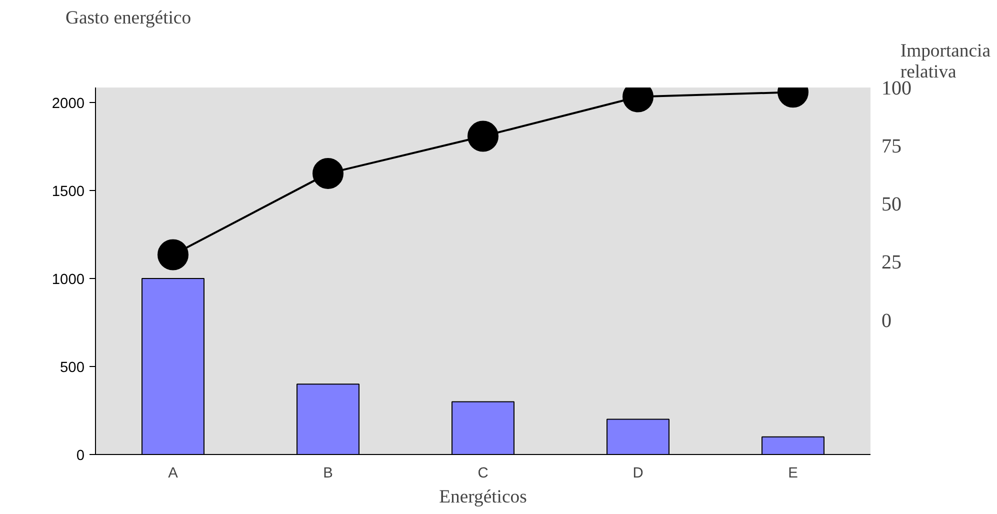 The image size is (997, 514). What do you see at coordinates (173, 474) in the screenshot?
I see `x-tick-label: A` at bounding box center [173, 474].